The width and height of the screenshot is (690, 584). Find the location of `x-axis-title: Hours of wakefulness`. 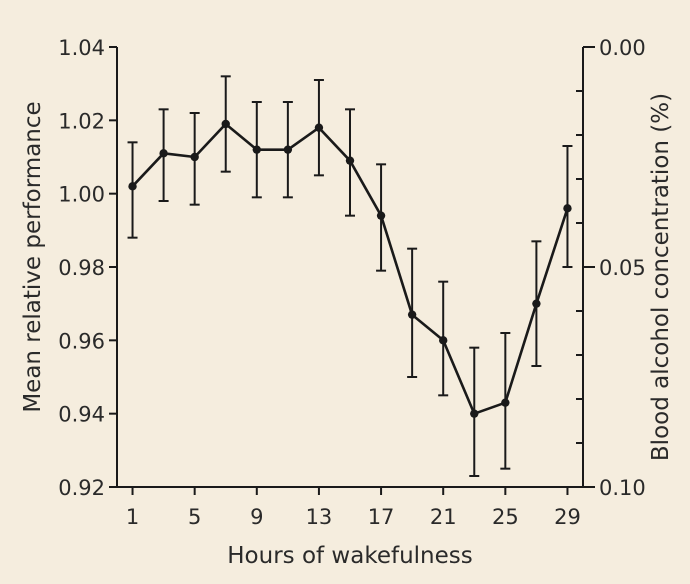

x-axis-title: Hours of wakefulness is located at coordinates (350, 556).